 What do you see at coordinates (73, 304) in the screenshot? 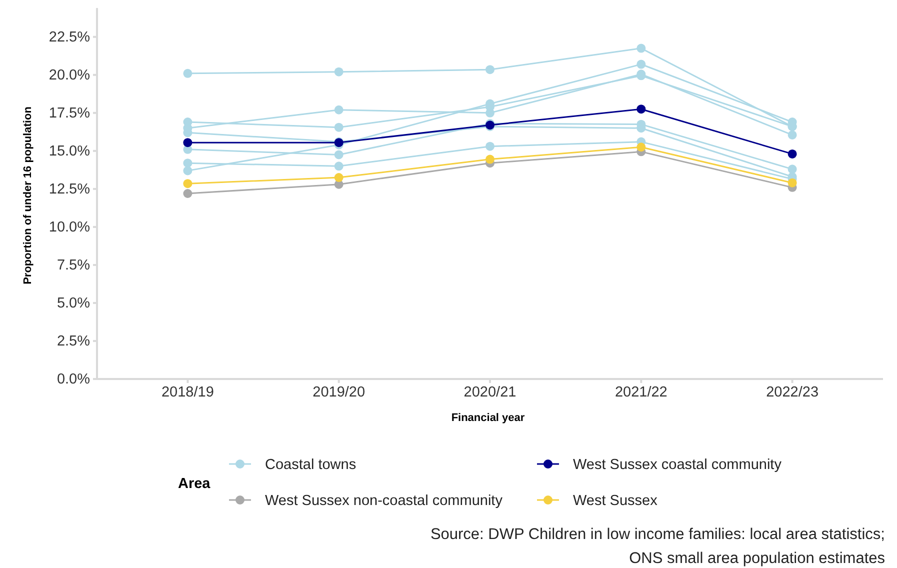
I see `y-tick-label: 5.0%` at bounding box center [73, 304].